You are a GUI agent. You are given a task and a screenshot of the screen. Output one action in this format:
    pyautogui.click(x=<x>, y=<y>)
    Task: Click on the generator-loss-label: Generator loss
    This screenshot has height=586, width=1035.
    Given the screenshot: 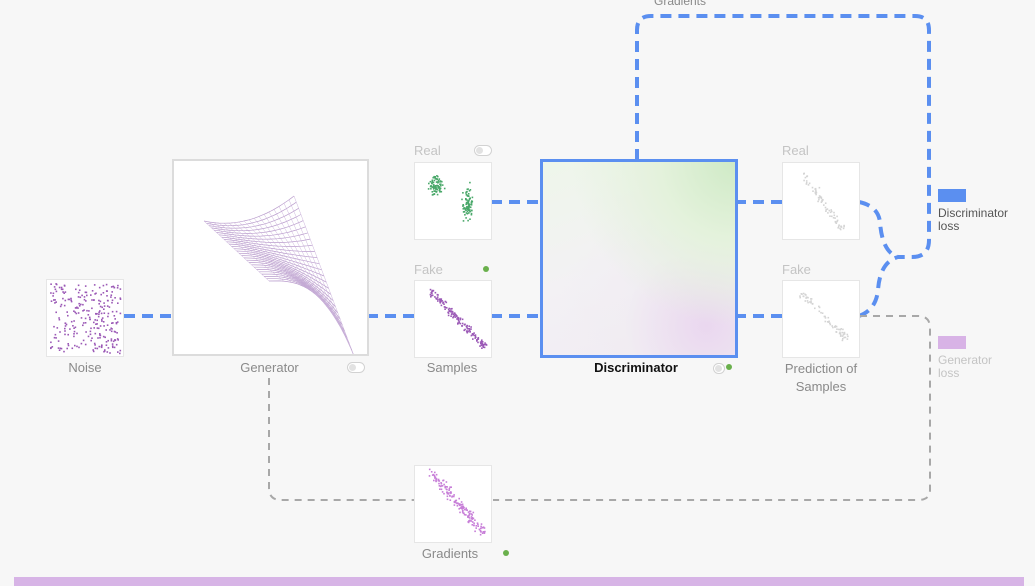 What is the action you would take?
    pyautogui.click(x=965, y=367)
    